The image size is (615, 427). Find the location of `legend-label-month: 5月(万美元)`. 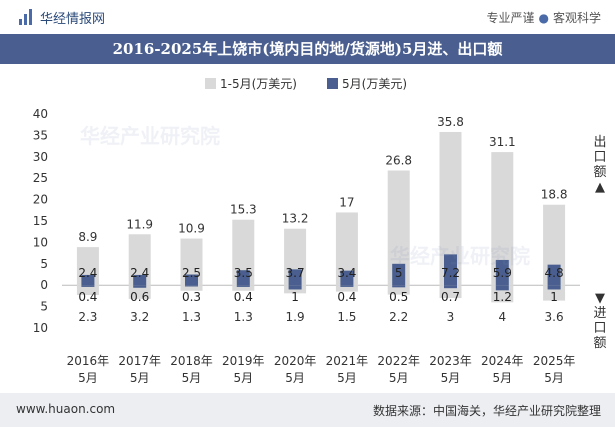

legend-label-month: 5月(万美元) is located at coordinates (374, 84).